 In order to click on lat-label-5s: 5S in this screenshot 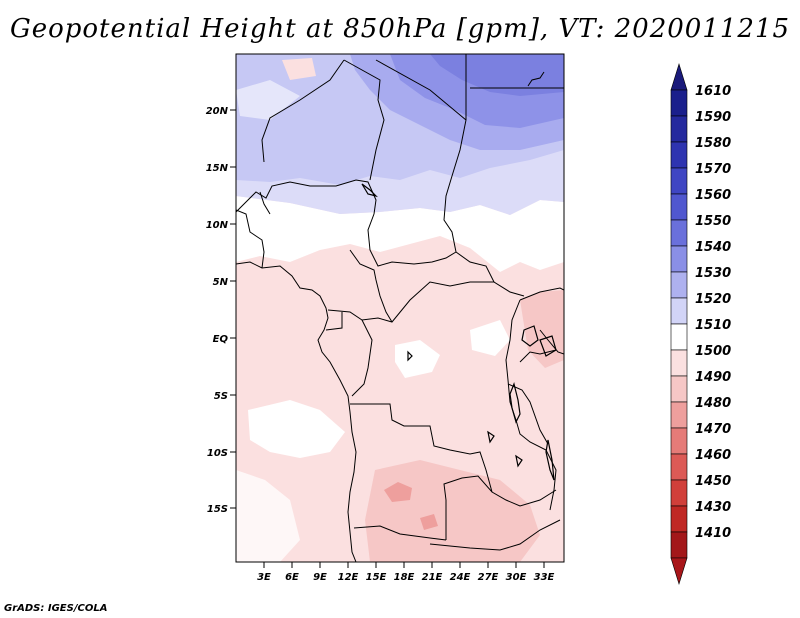, I will do `click(221, 396)`.